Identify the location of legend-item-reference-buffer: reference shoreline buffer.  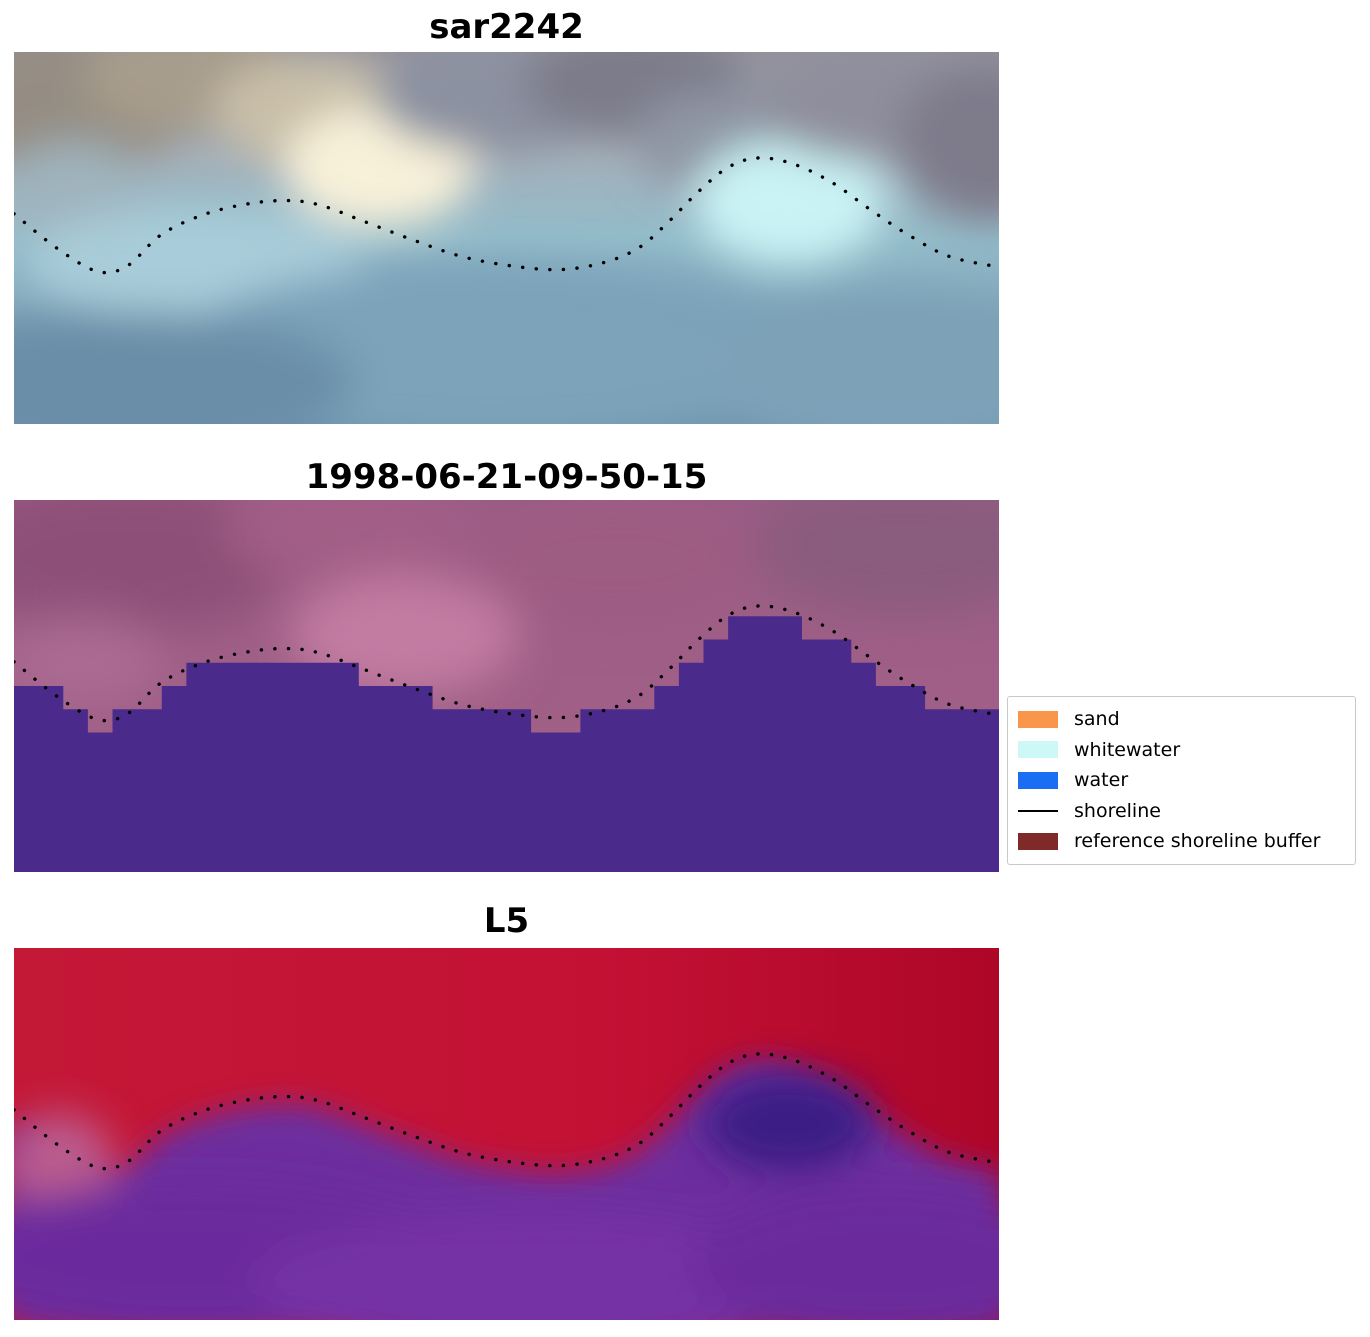
(1181, 841).